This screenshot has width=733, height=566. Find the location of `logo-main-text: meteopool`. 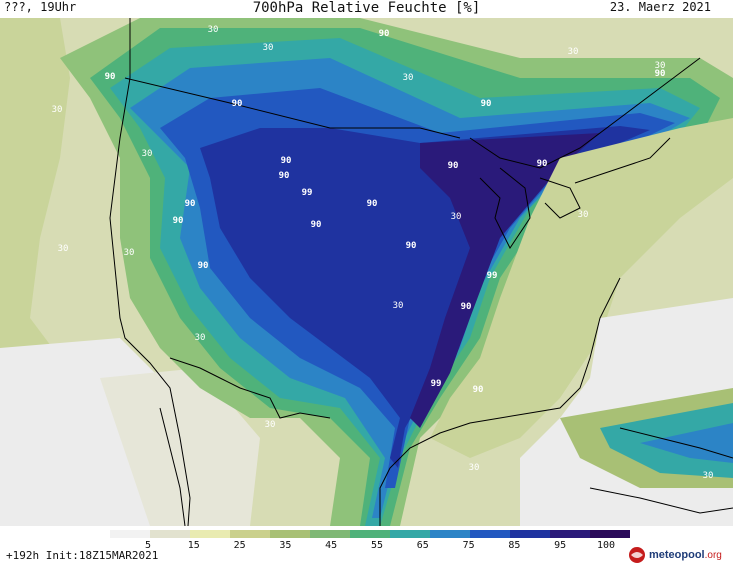

logo-main-text: meteopool is located at coordinates (677, 555).